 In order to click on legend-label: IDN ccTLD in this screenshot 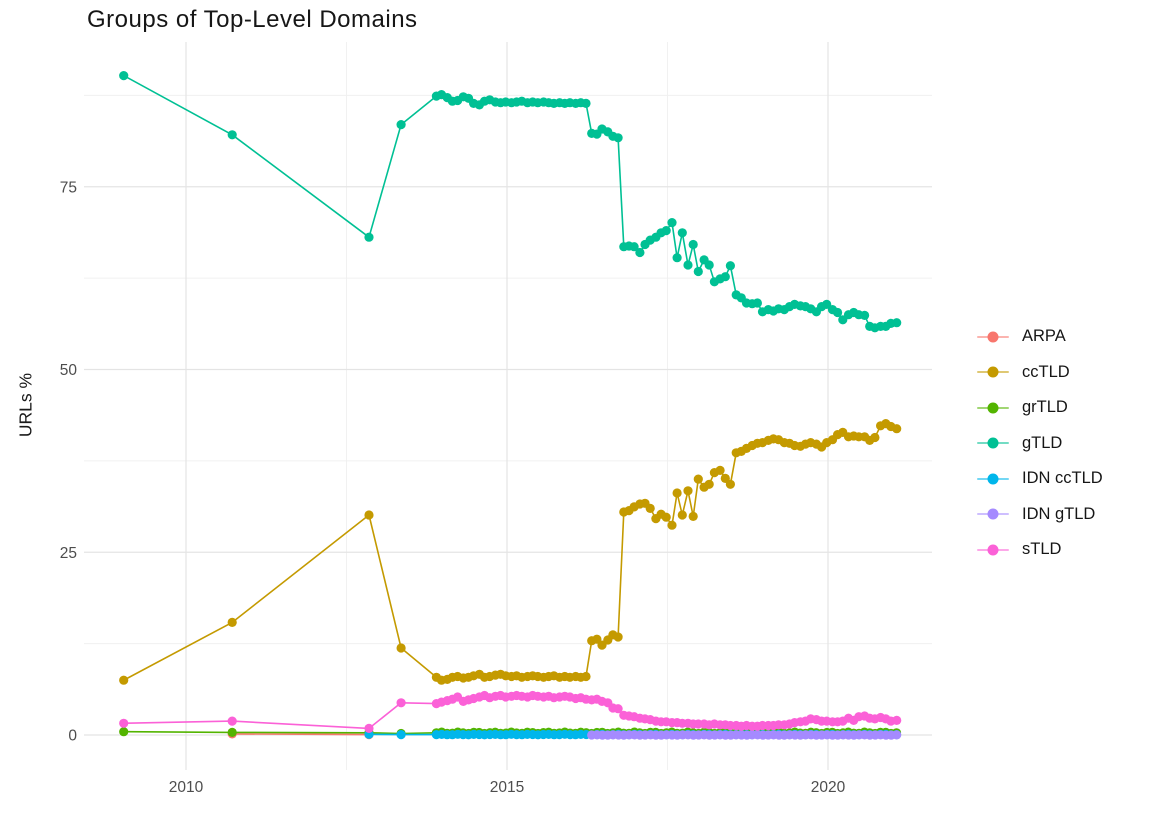, I will do `click(1062, 478)`.